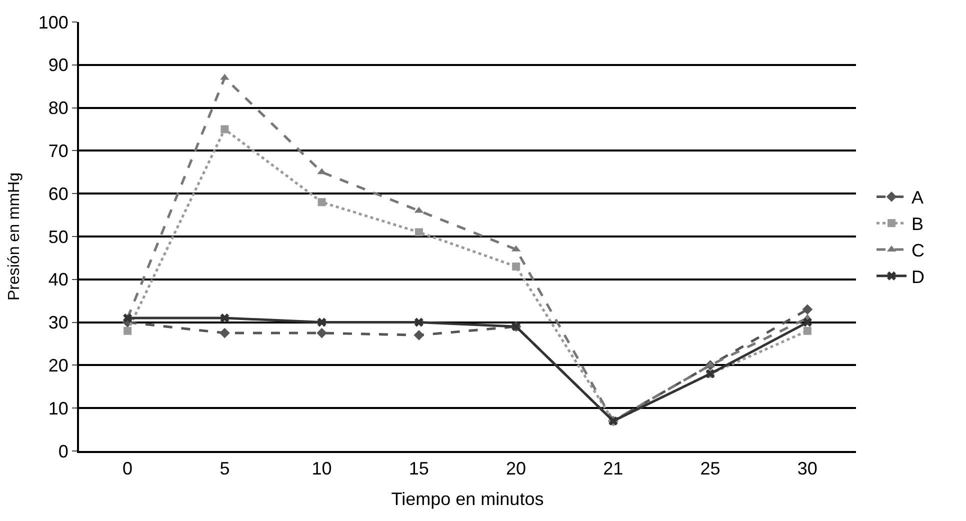 The width and height of the screenshot is (966, 521). I want to click on x-tick-label: 30, so click(807, 468).